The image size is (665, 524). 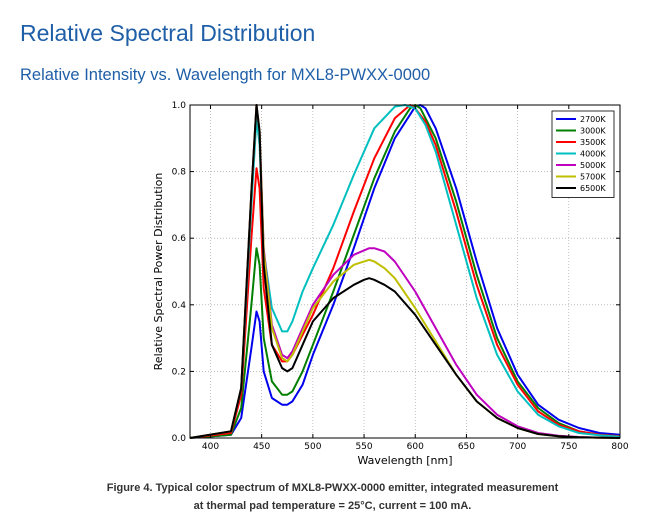 What do you see at coordinates (404, 460) in the screenshot?
I see `x-axis-label: Wavelength [nm]` at bounding box center [404, 460].